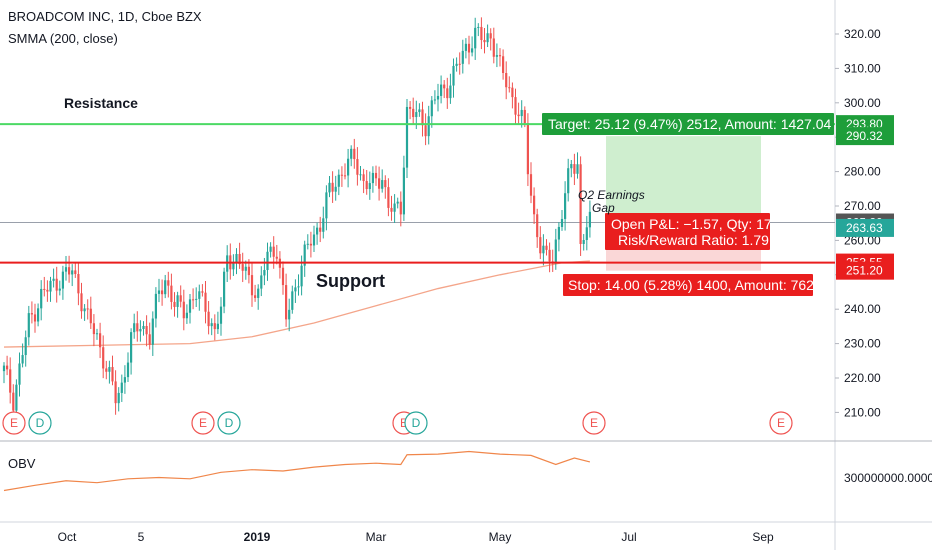 This screenshot has height=550, width=932. Describe the element at coordinates (688, 285) in the screenshot. I see `stop-box` at that location.